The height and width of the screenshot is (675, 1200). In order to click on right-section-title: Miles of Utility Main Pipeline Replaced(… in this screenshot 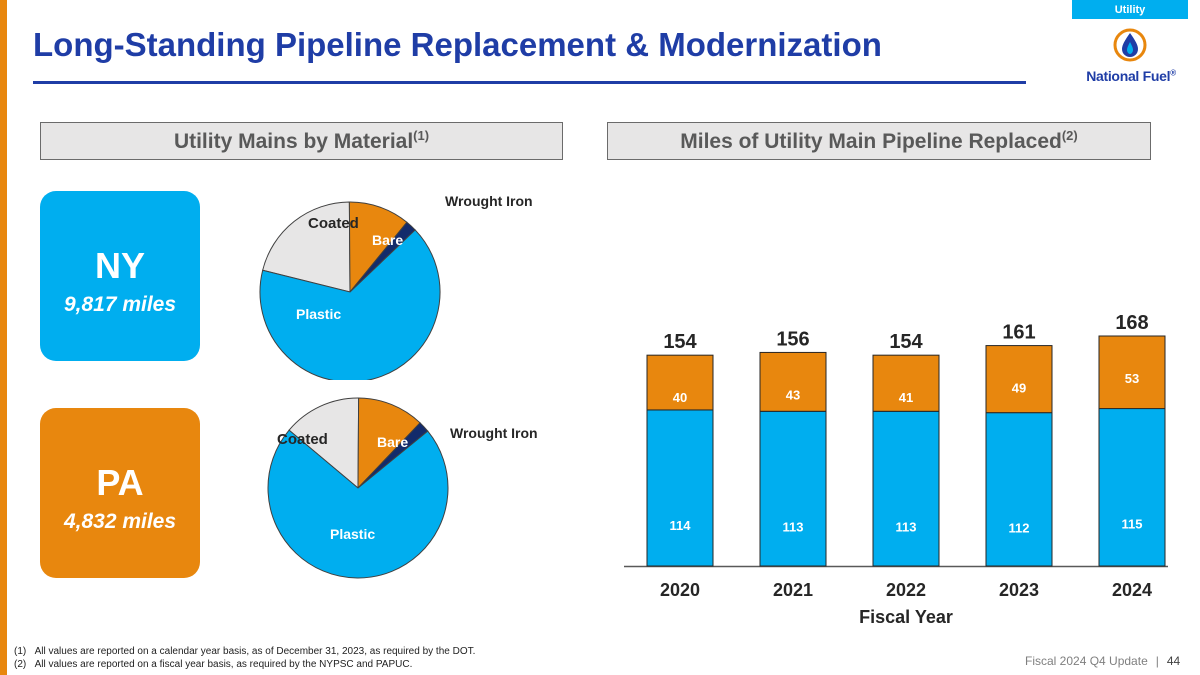, I will do `click(879, 141)`.